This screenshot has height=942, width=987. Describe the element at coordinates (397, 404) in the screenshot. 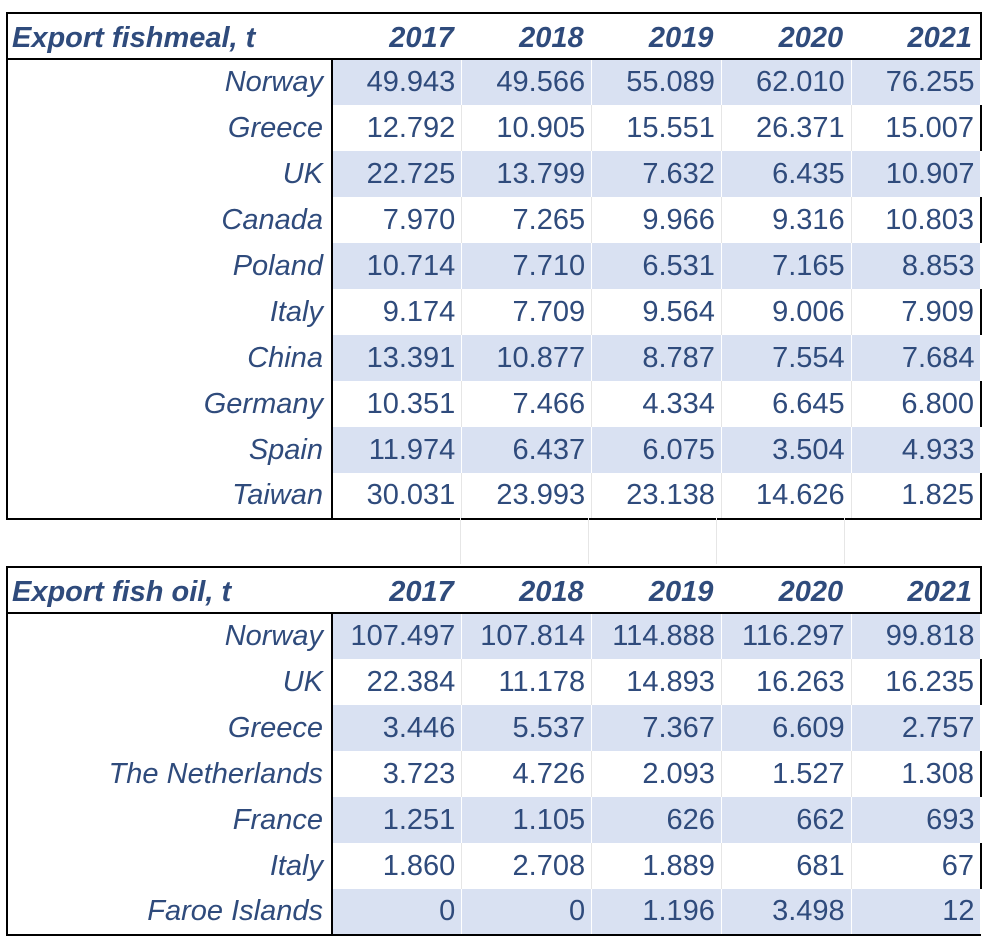

I see `value-cell: 10.351` at that location.